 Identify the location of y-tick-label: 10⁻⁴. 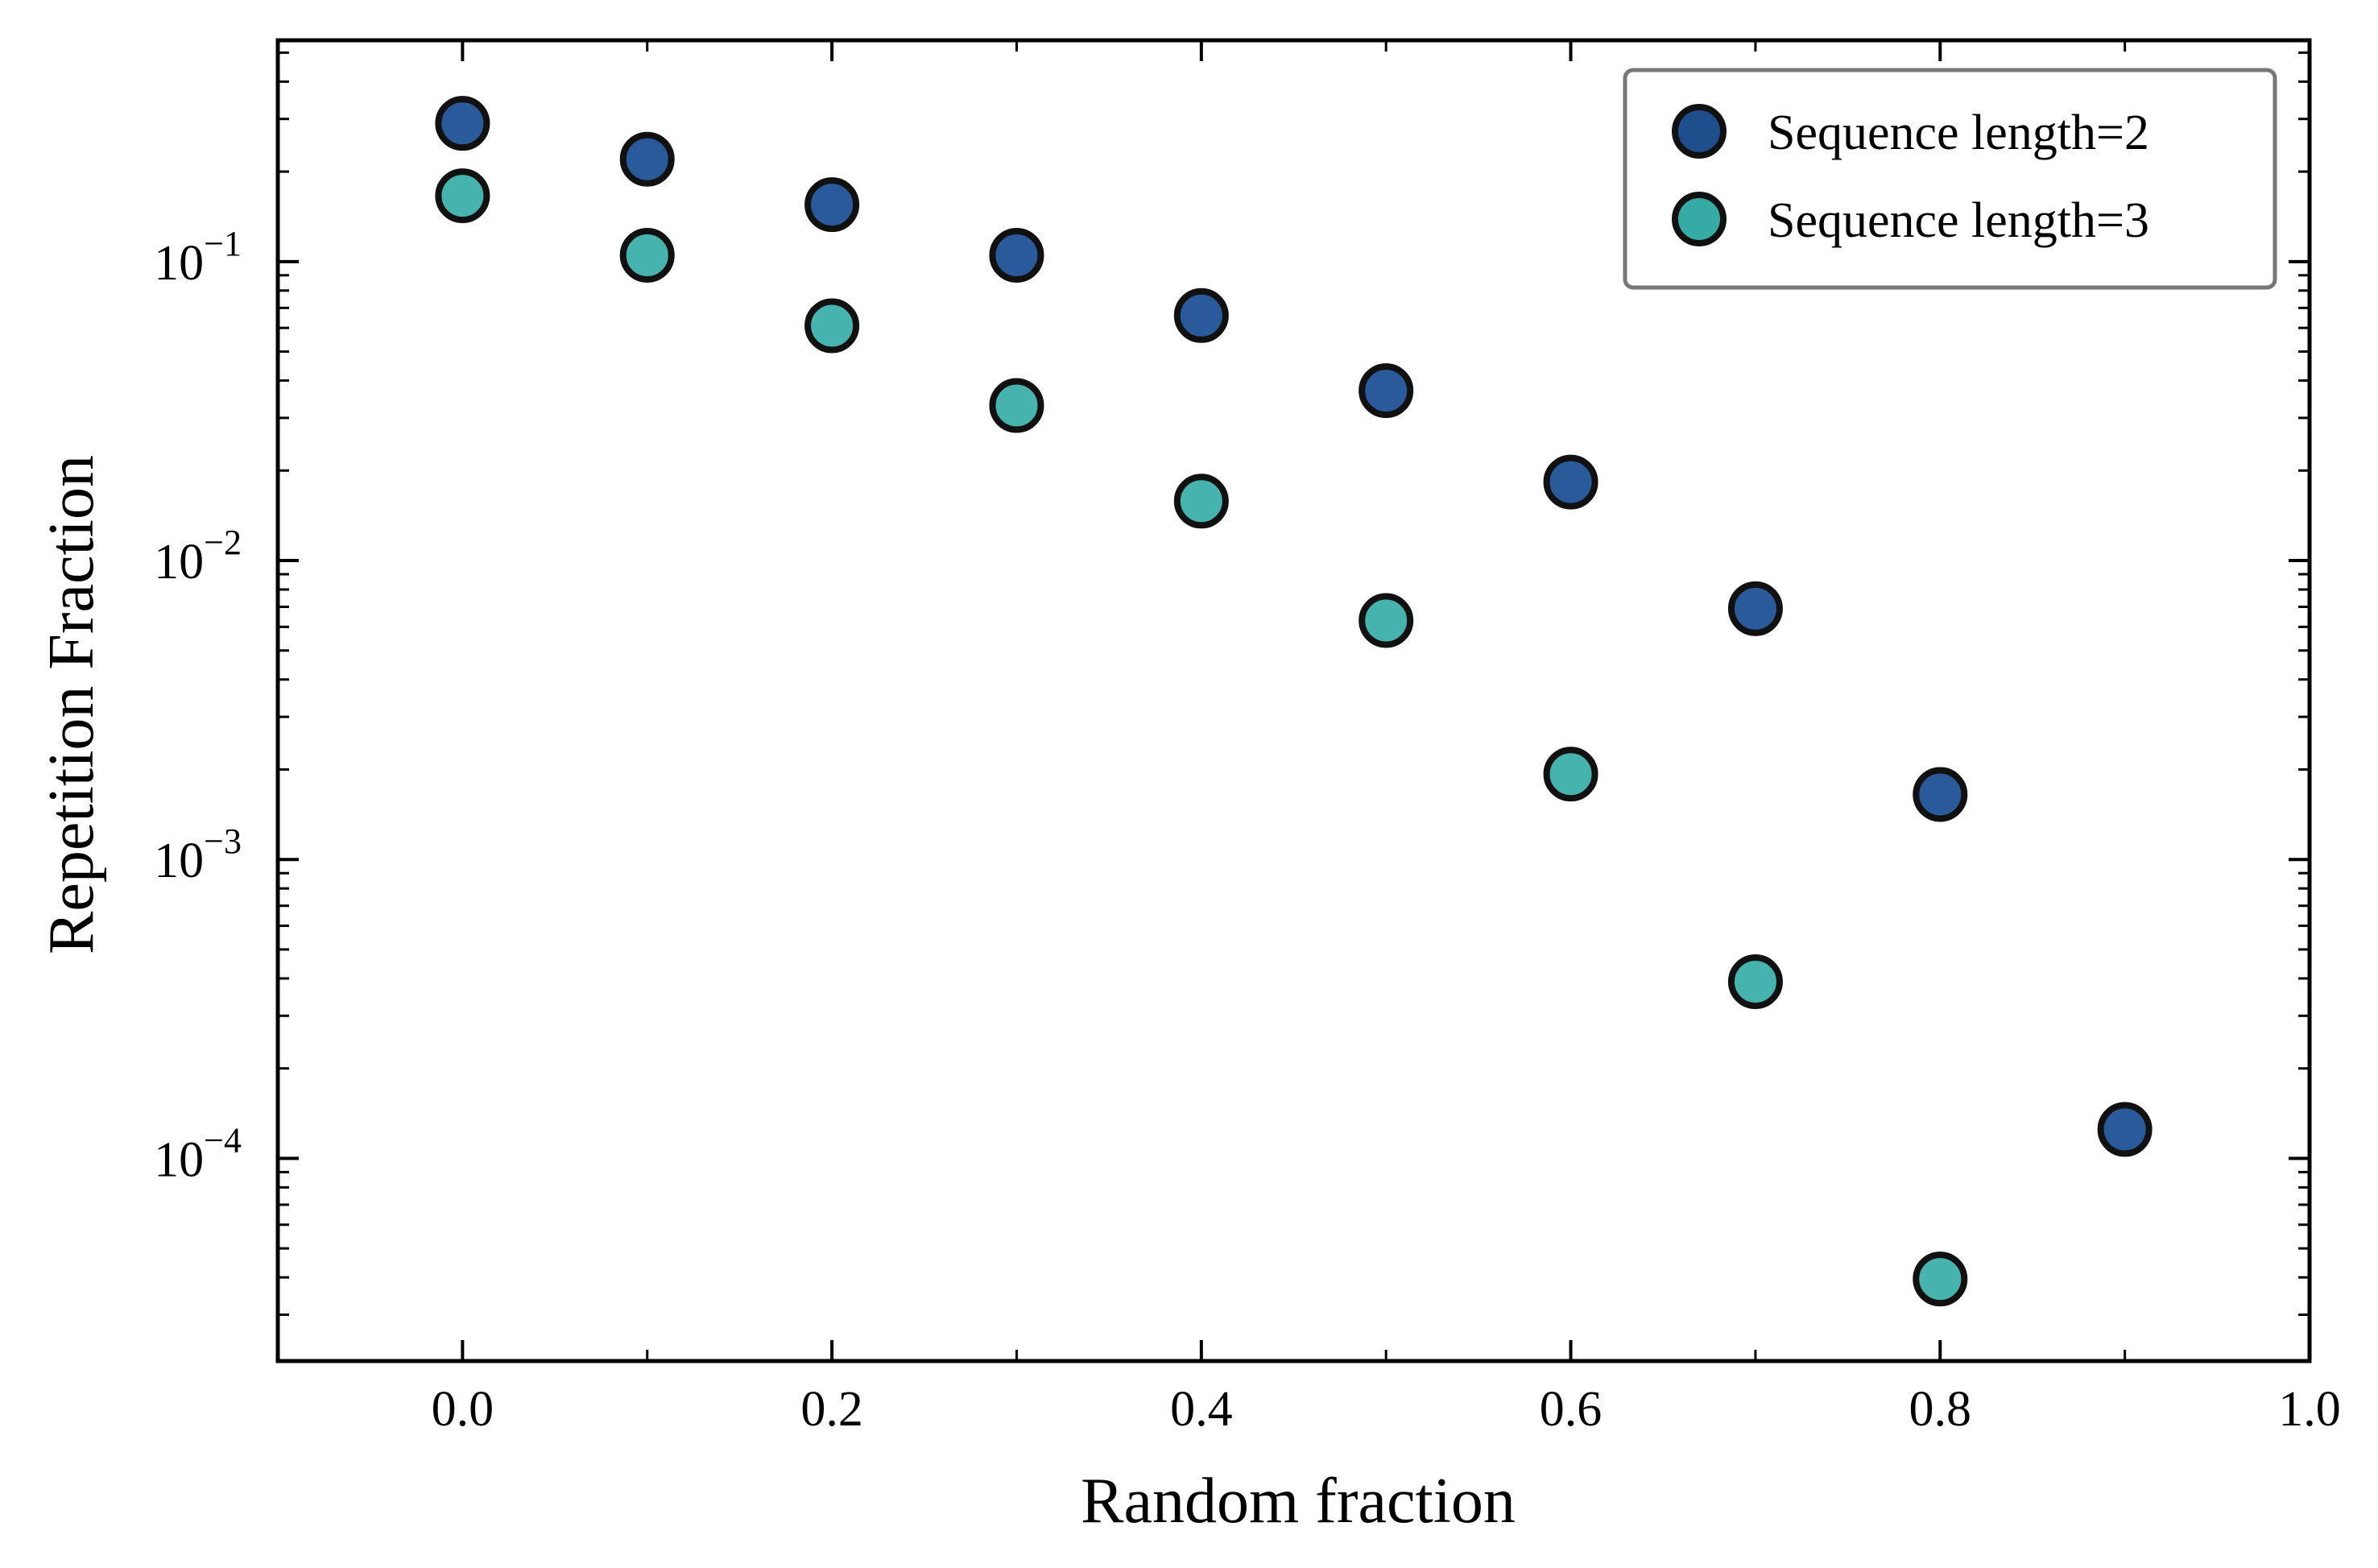
(198, 1153).